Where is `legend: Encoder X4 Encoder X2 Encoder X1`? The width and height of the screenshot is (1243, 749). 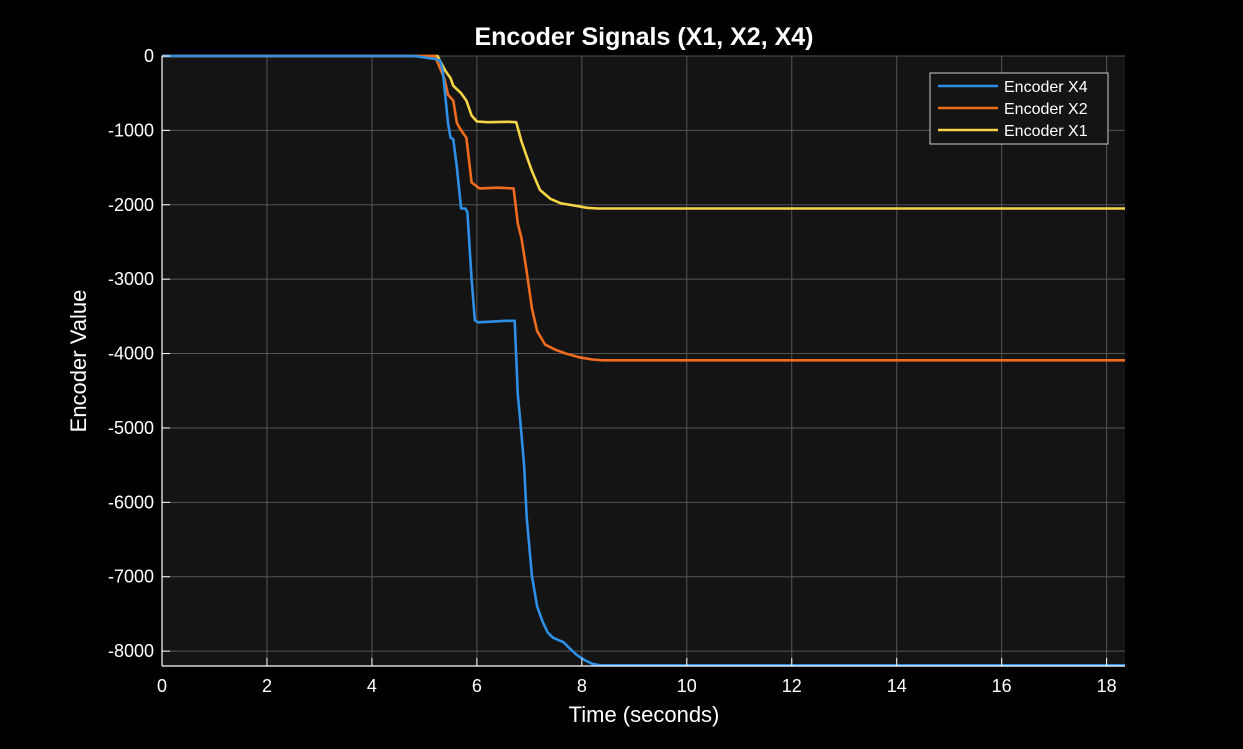
legend: Encoder X4 Encoder X2 Encoder X1 is located at coordinates (1019, 108).